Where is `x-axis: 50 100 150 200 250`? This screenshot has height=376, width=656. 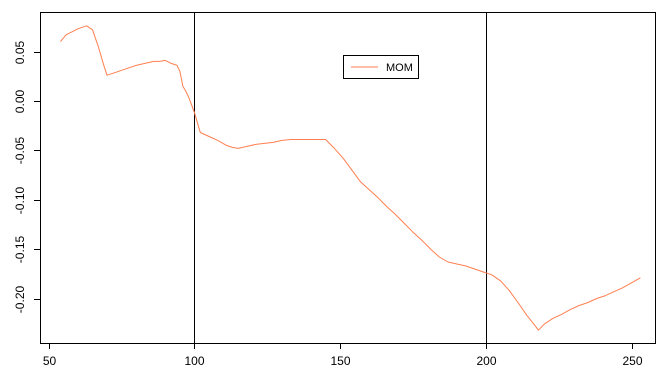
x-axis: 50 100 150 200 250 is located at coordinates (343, 355).